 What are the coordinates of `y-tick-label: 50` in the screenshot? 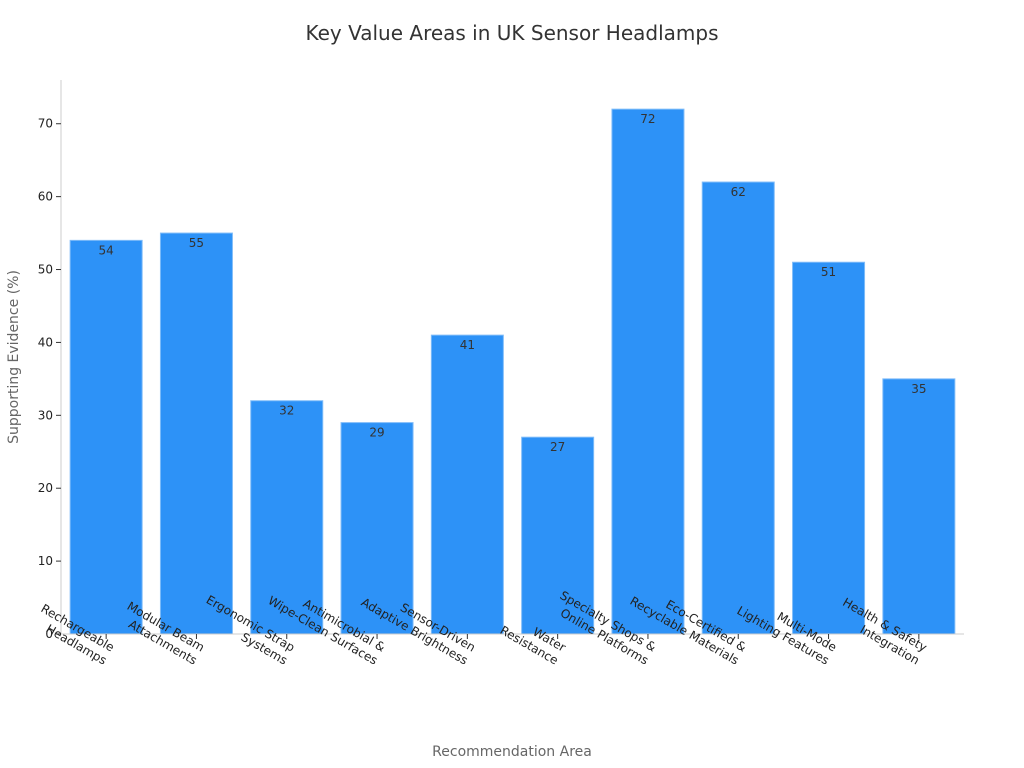 It's located at (45, 270).